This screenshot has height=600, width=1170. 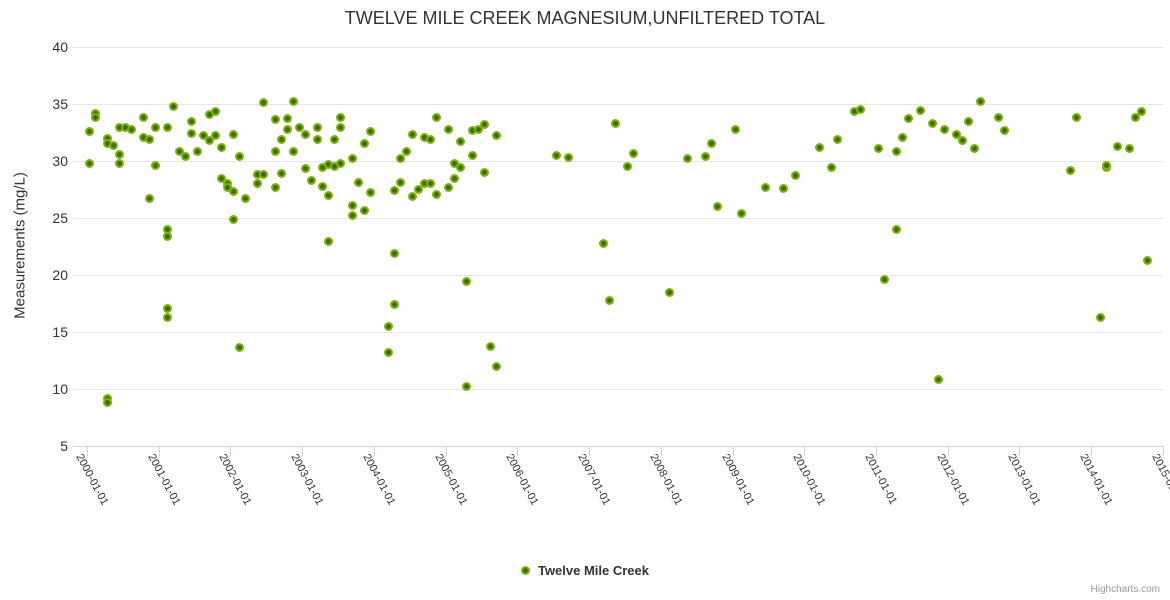 What do you see at coordinates (585, 570) in the screenshot?
I see `legend: Twelve Mile Creek` at bounding box center [585, 570].